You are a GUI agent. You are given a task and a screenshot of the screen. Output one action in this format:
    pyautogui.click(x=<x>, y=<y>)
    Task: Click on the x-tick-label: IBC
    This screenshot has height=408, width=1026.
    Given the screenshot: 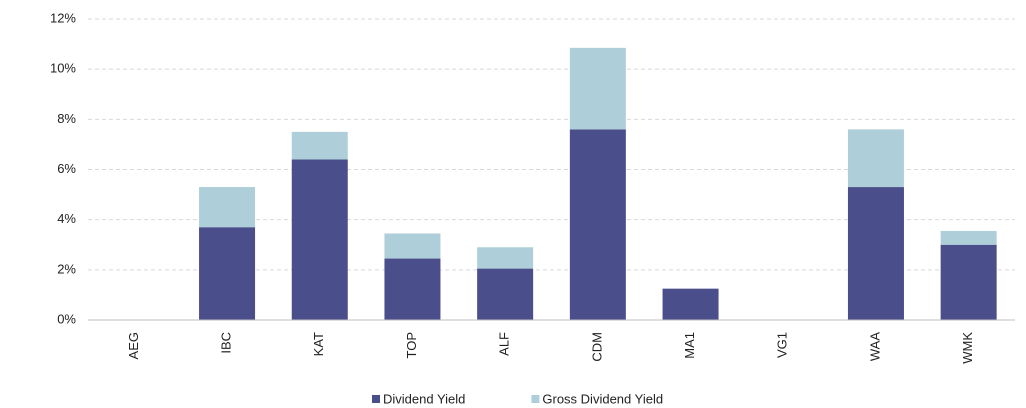 What is the action you would take?
    pyautogui.click(x=225, y=343)
    